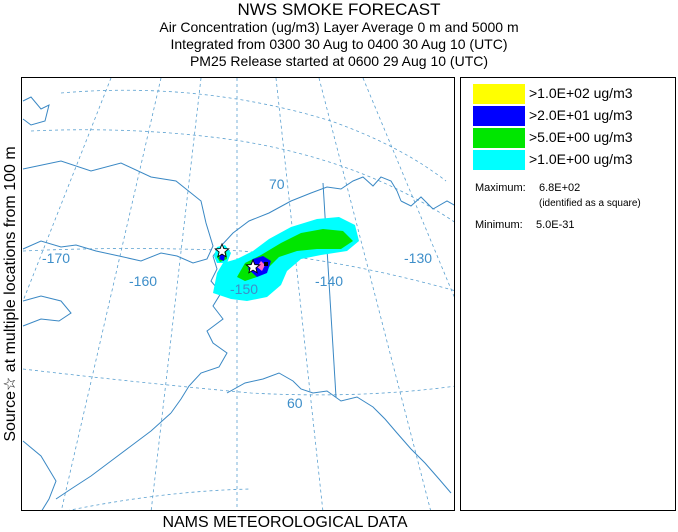 The width and height of the screenshot is (678, 532). I want to click on source-label-text: Source☆ at multiple locations from 100 m, so click(10, 294).